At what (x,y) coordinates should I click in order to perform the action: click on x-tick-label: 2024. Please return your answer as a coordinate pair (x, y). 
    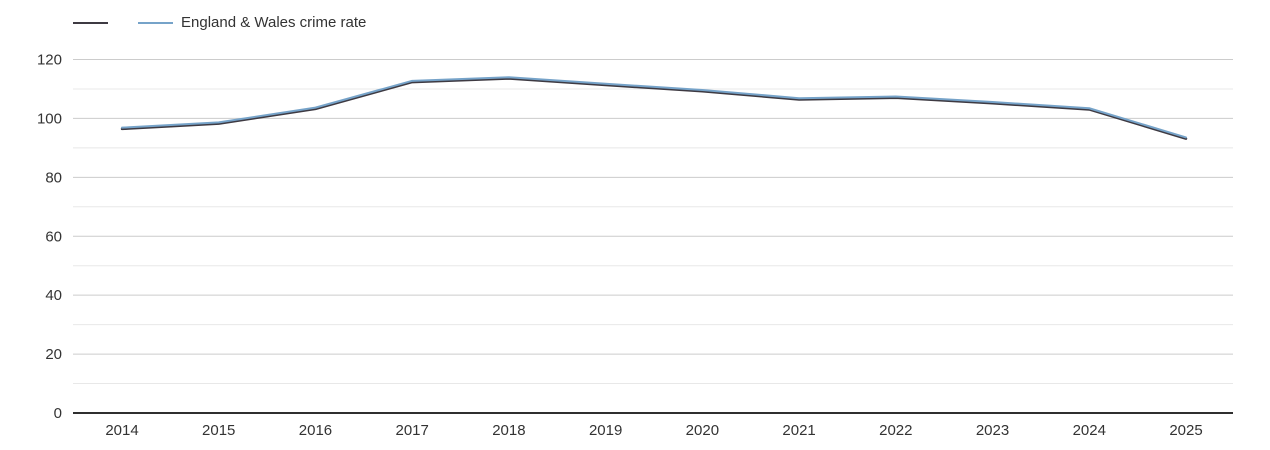
    Looking at the image, I should click on (1089, 430).